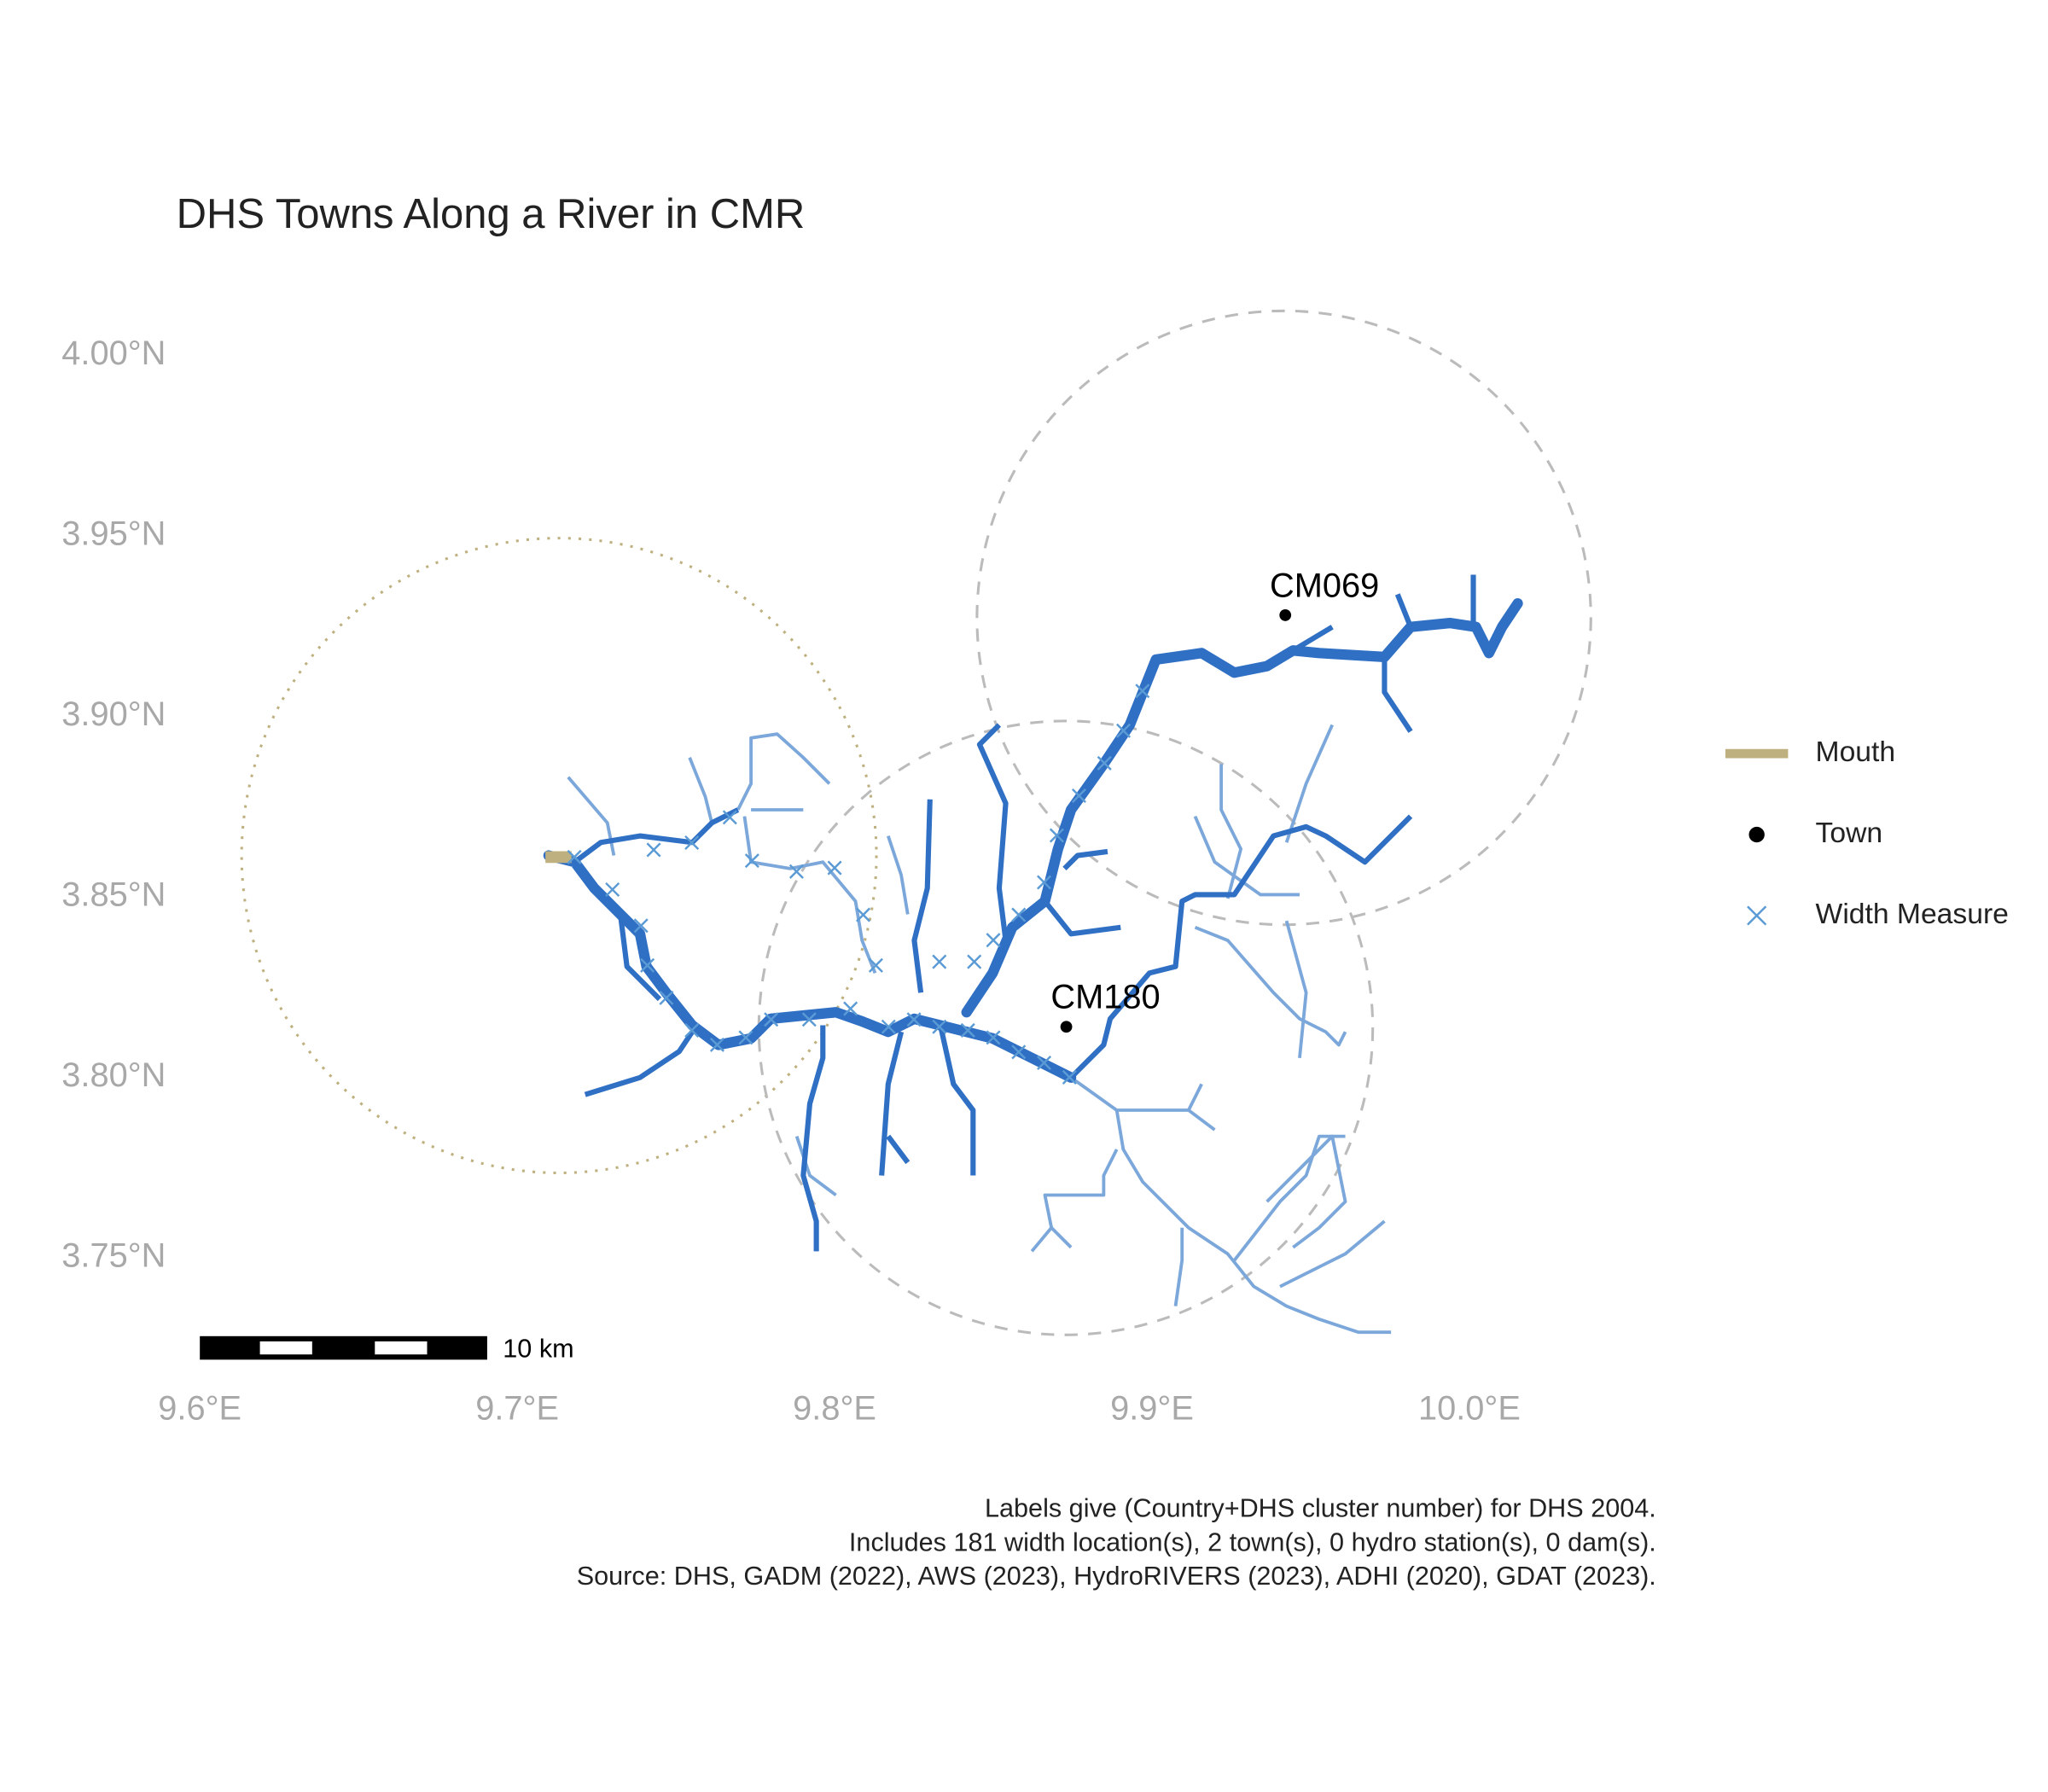 Image resolution: width=2048 pixels, height=1792 pixels. What do you see at coordinates (1324, 585) in the screenshot?
I see `town-label: CM069` at bounding box center [1324, 585].